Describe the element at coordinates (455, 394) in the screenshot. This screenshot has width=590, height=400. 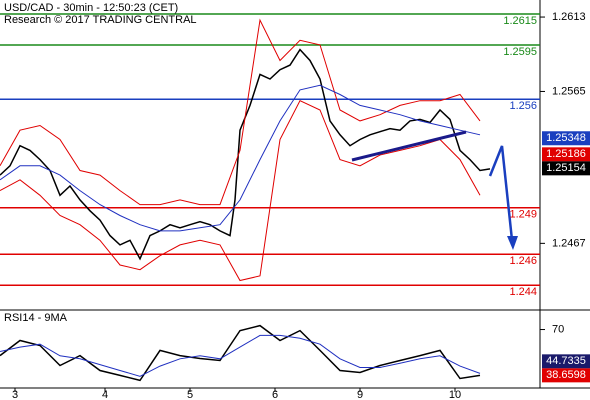
I see `x-tick-label: 10` at that location.